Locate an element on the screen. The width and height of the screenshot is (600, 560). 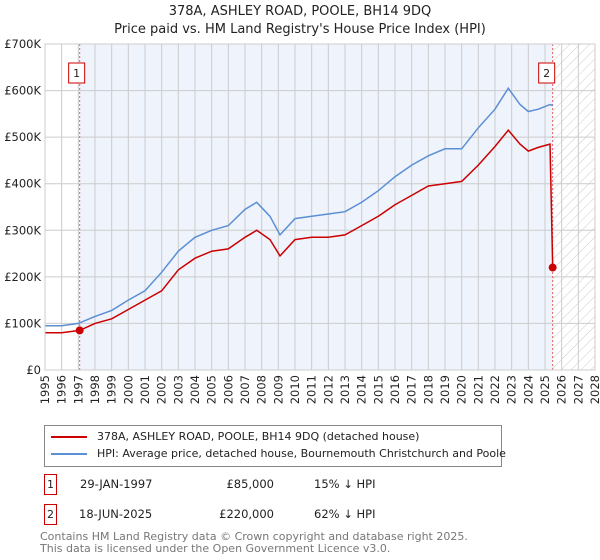
chart-title: 378A, ASHLEY ROAD, POOLE, BH14 9DQ is located at coordinates (300, 11).